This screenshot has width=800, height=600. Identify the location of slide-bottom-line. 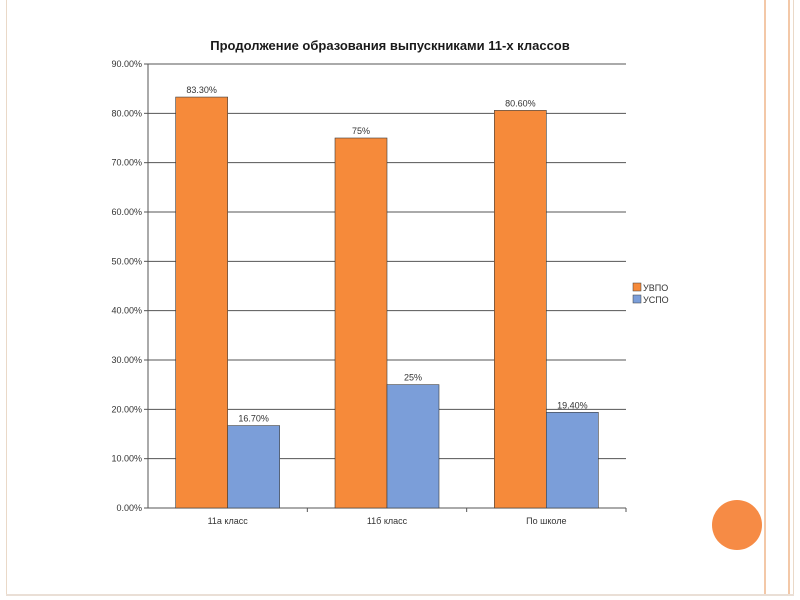
(400, 595).